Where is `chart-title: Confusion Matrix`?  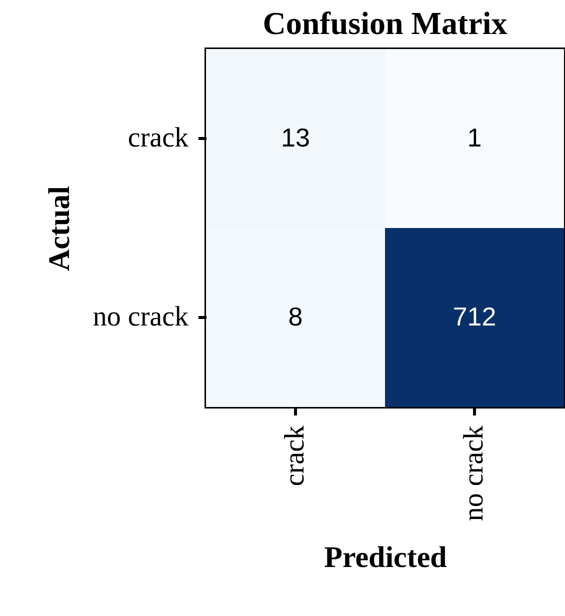 chart-title: Confusion Matrix is located at coordinates (385, 23).